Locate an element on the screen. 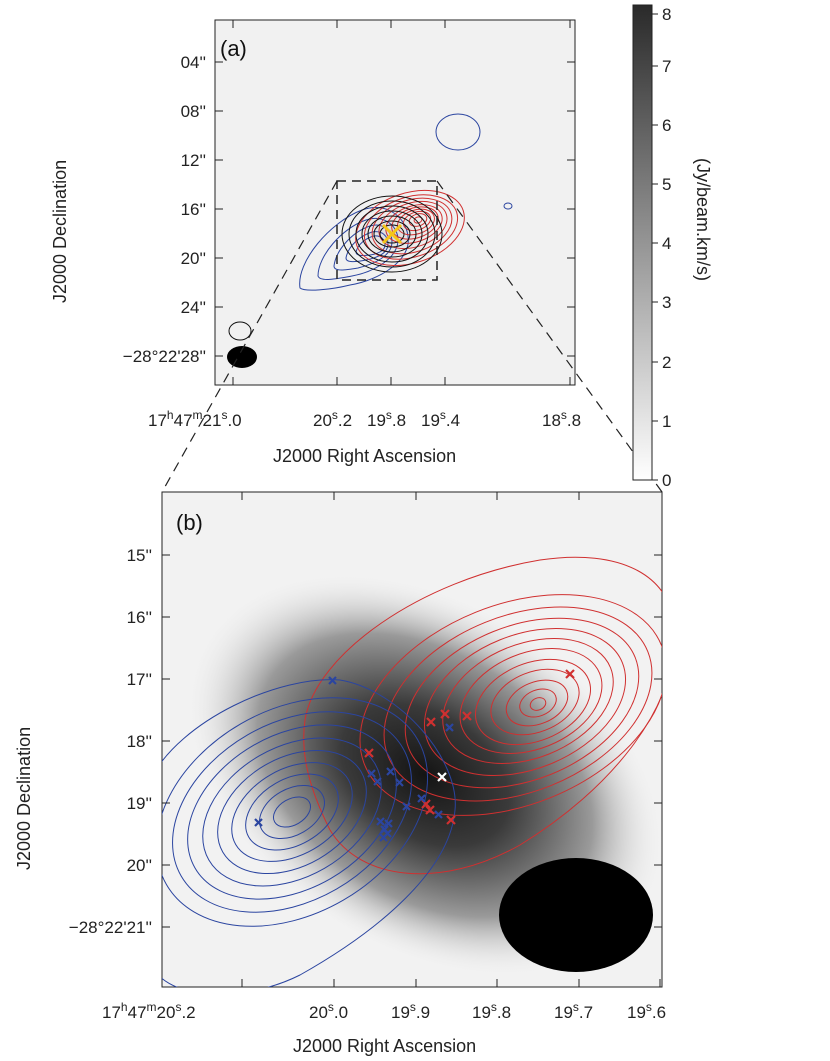  panel-b-letter: (b) is located at coordinates (189, 522).